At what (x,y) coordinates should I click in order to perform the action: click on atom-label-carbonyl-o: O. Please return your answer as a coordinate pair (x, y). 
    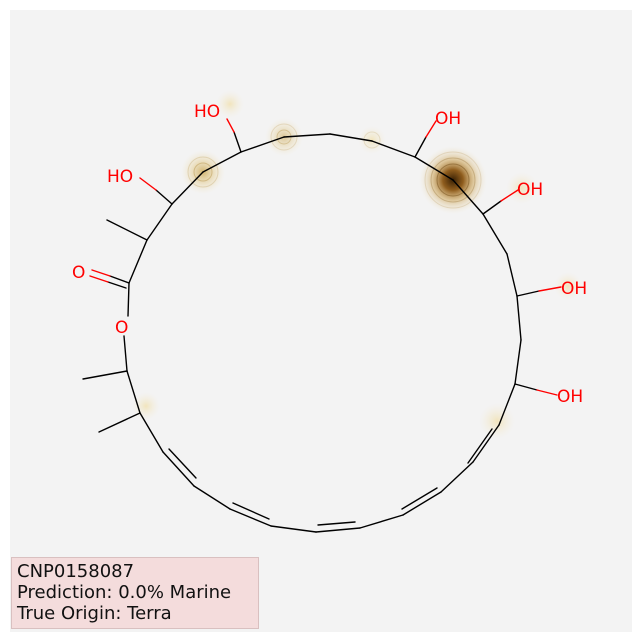
    Looking at the image, I should click on (78, 273).